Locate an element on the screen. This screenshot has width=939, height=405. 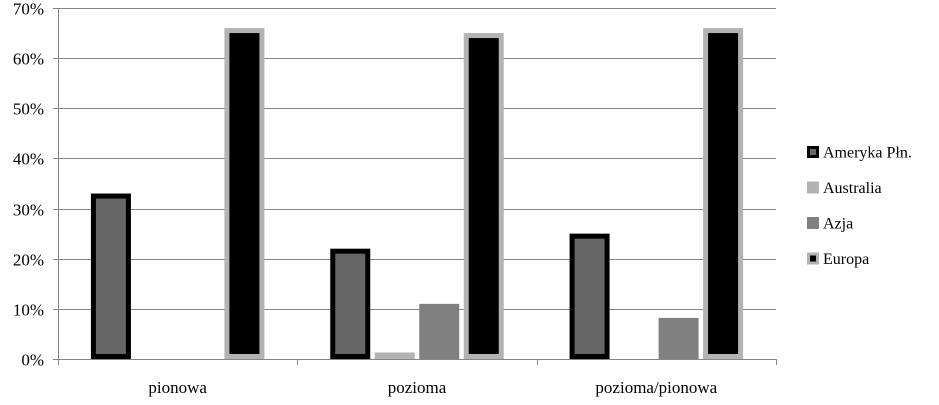
y-tick-label: 50% is located at coordinates (28, 109).